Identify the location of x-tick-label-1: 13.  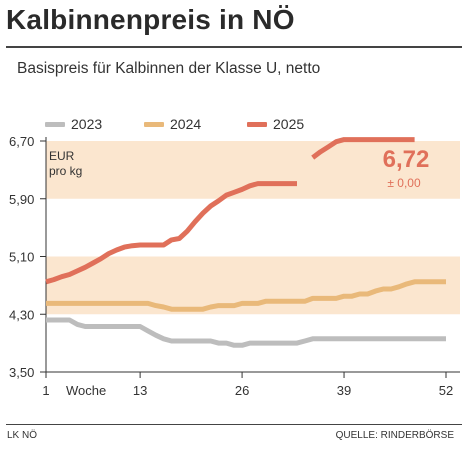
(140, 390).